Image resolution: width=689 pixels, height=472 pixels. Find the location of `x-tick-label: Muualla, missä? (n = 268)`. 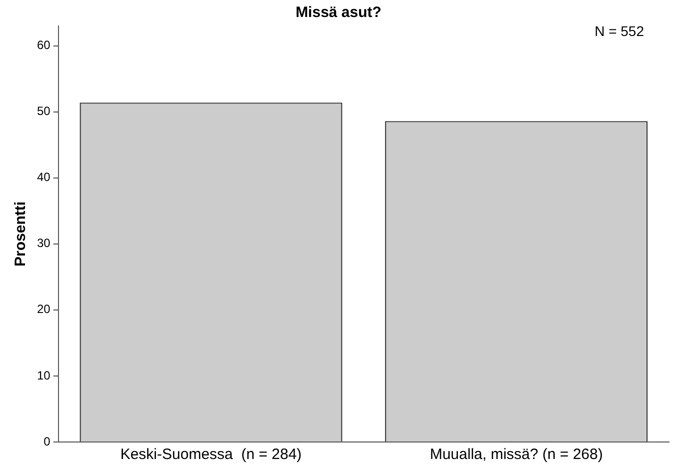

x-tick-label: Muualla, missä? (n = 268) is located at coordinates (516, 455).